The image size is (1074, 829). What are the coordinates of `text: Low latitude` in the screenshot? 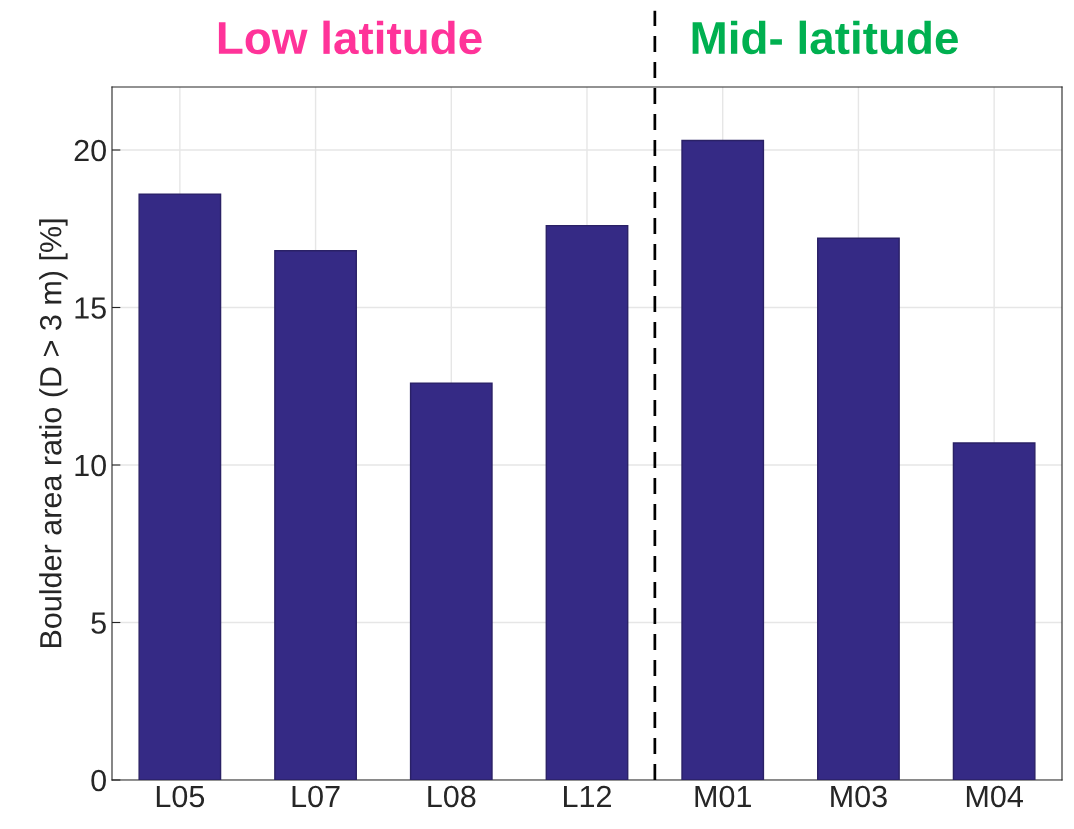 It's located at (350, 37).